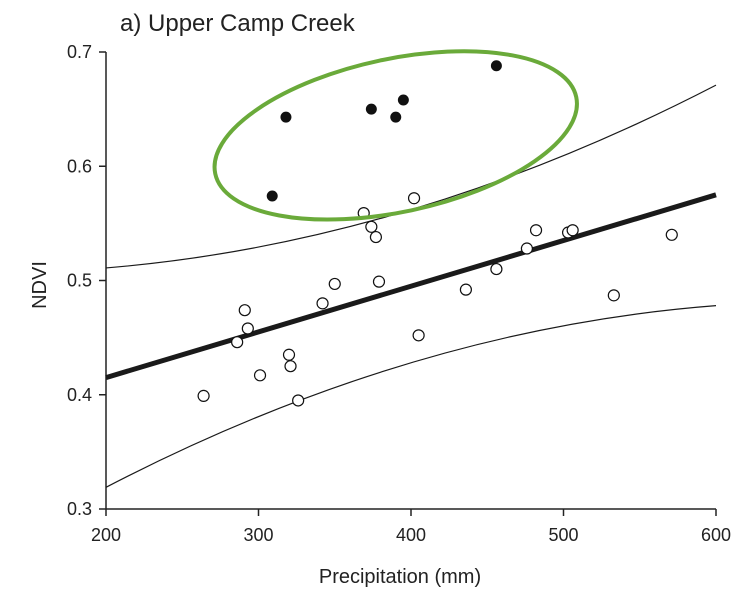  I want to click on x-tick-label: 300, so click(258, 535).